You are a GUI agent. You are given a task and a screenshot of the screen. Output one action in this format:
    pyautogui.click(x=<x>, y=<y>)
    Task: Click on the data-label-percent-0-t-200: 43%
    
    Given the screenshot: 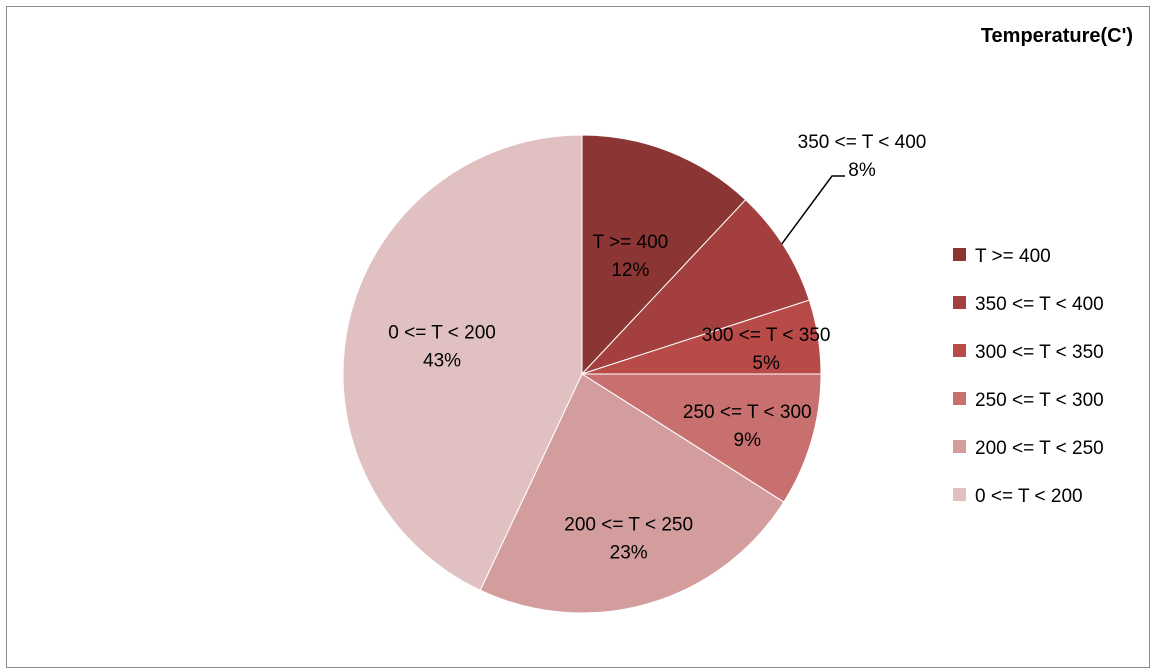 What is the action you would take?
    pyautogui.click(x=442, y=361)
    